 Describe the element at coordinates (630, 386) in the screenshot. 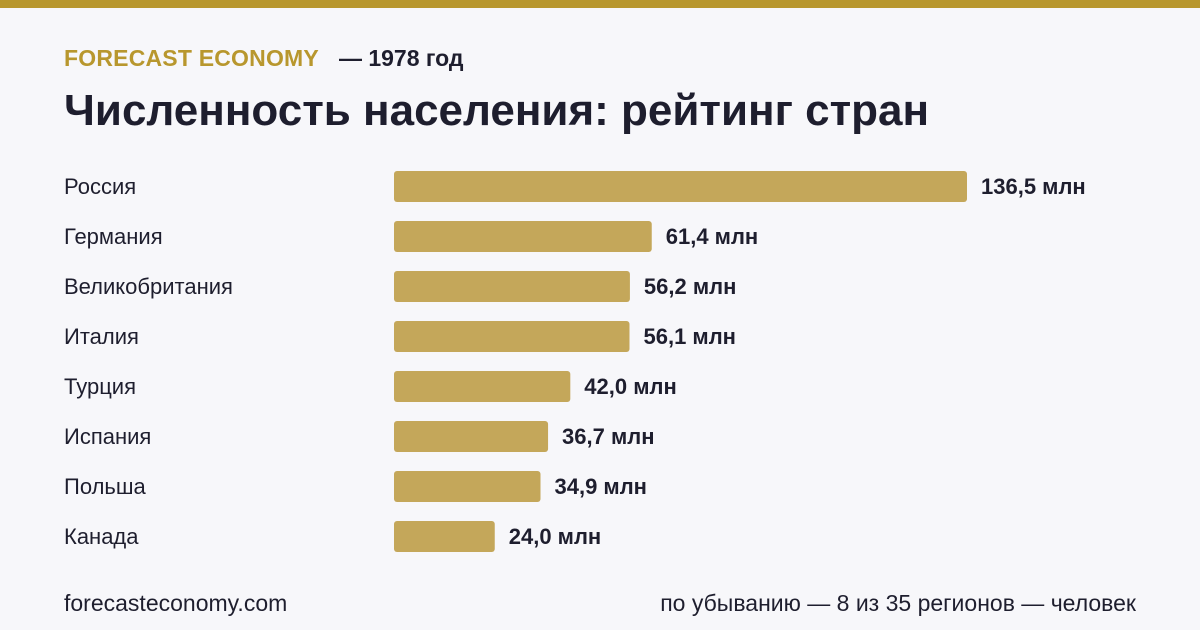

I see `value-label: 42,0 млн` at that location.